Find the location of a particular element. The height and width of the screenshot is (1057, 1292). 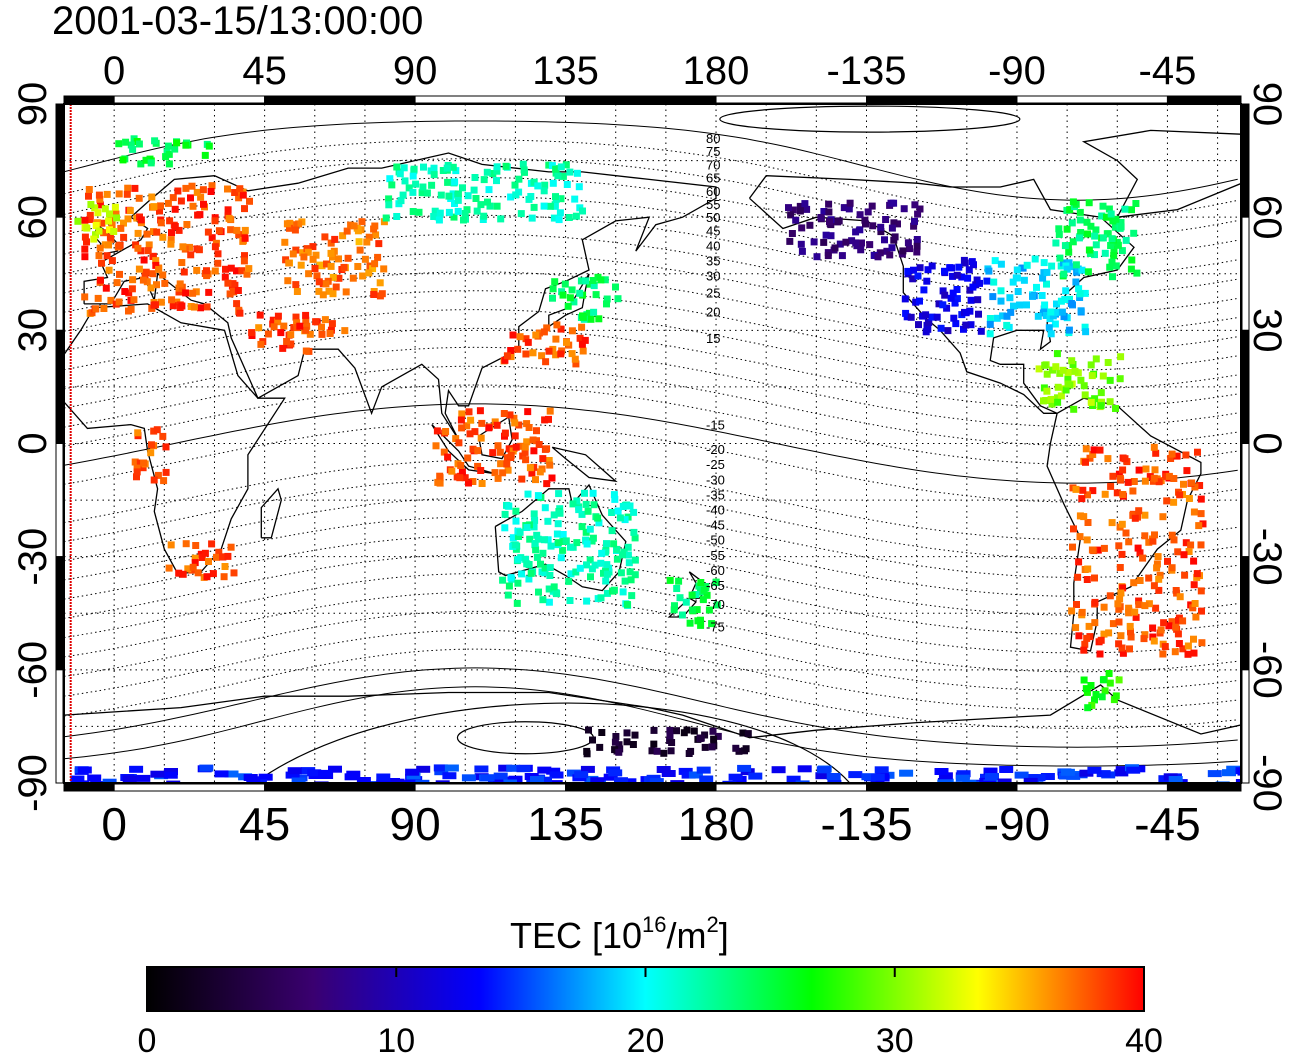

right-tick-label: -60 is located at coordinates (1267, 670).